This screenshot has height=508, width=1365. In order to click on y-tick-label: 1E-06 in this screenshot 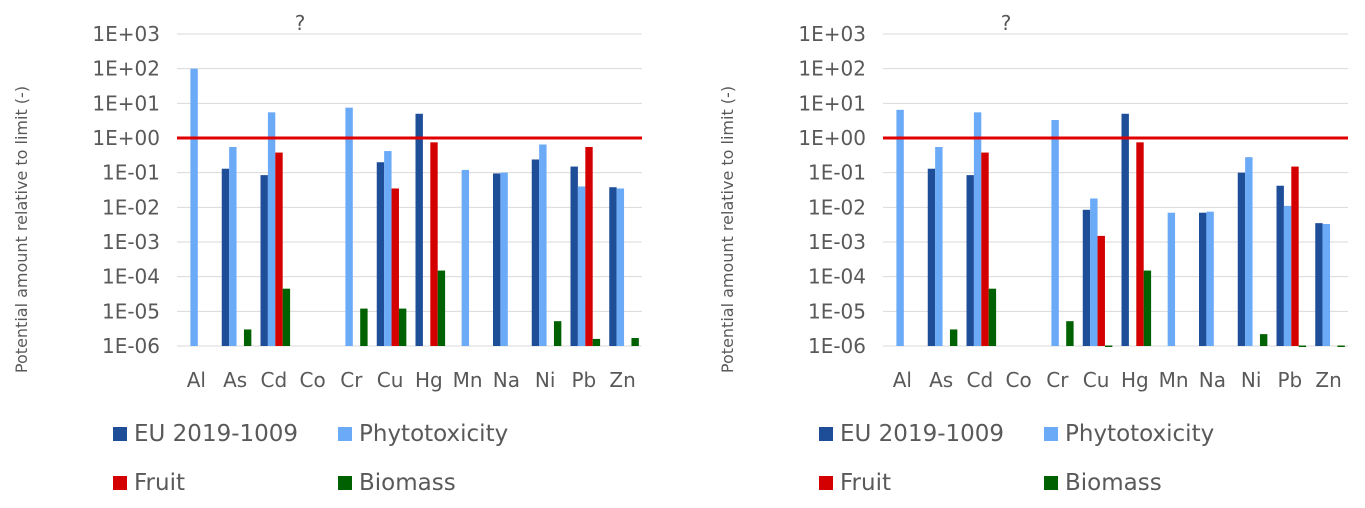, I will do `click(131, 346)`.